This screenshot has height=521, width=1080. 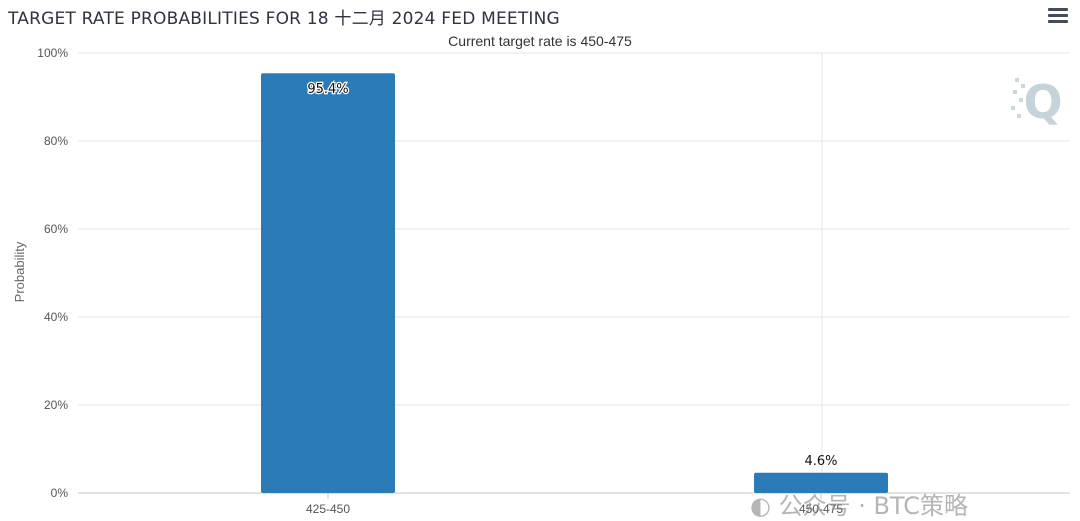 What do you see at coordinates (1058, 17) in the screenshot?
I see `hamburger-menu-icon` at bounding box center [1058, 17].